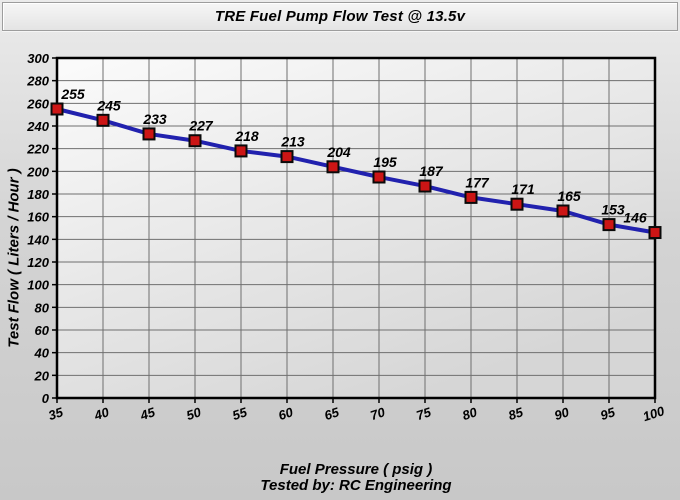 The height and width of the screenshot is (500, 680). I want to click on data-point-label: 204, so click(338, 152).